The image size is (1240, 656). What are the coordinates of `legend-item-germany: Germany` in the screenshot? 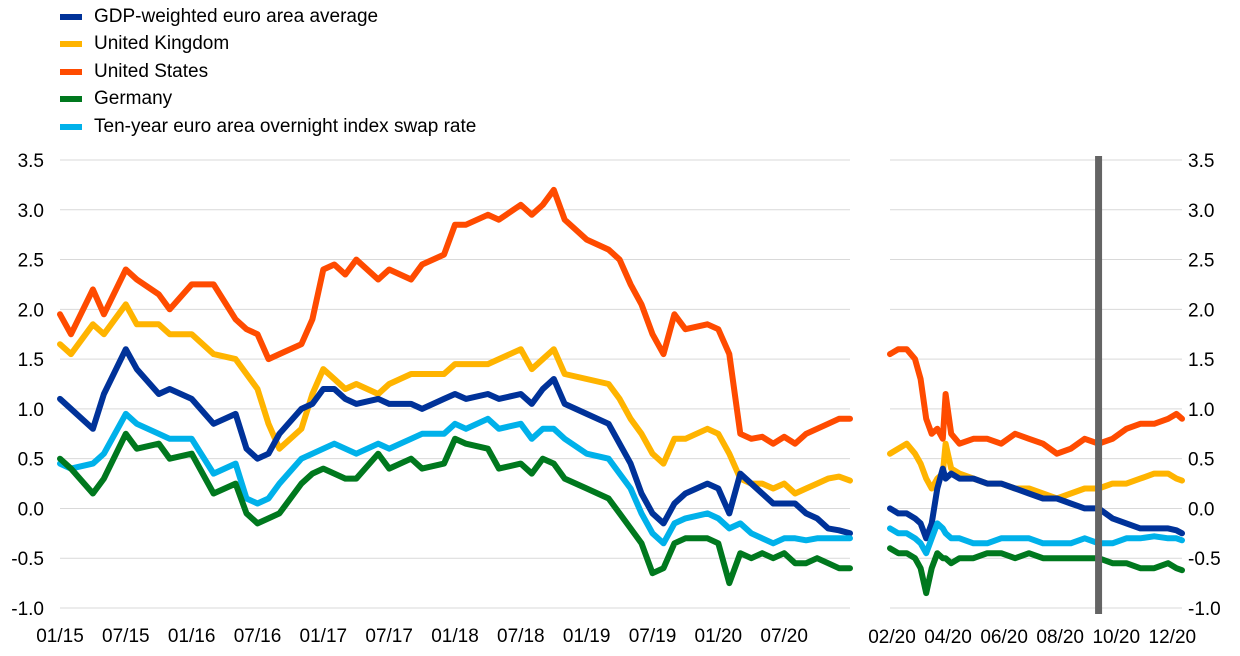 It's located at (268, 100).